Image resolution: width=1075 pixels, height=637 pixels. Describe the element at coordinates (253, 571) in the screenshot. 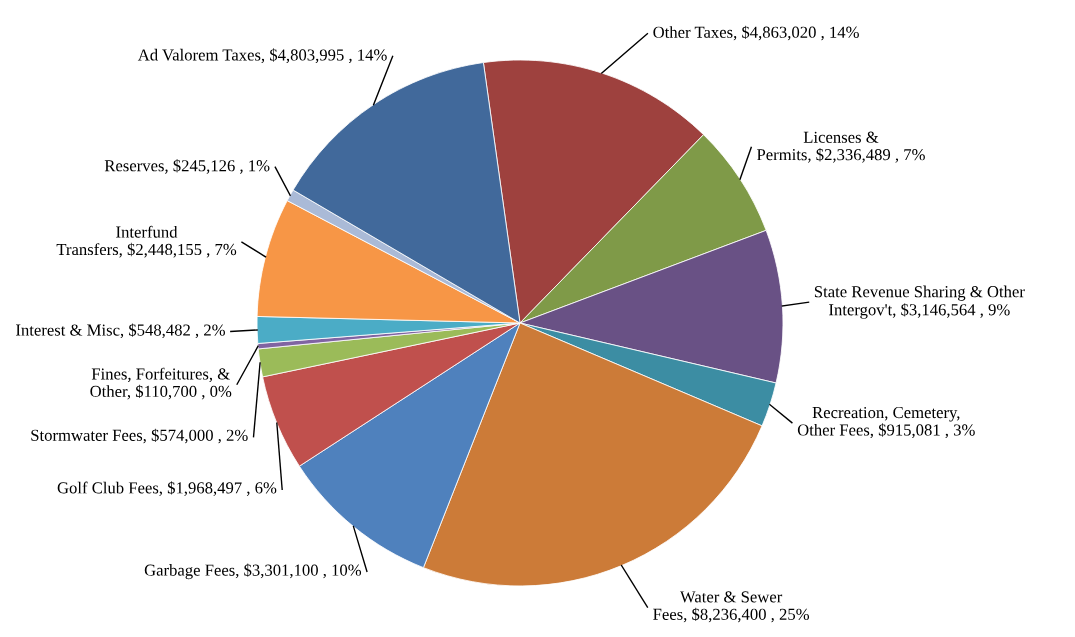

I see `slice-label: Garbage Fees, $3,301,100 , 10%` at that location.